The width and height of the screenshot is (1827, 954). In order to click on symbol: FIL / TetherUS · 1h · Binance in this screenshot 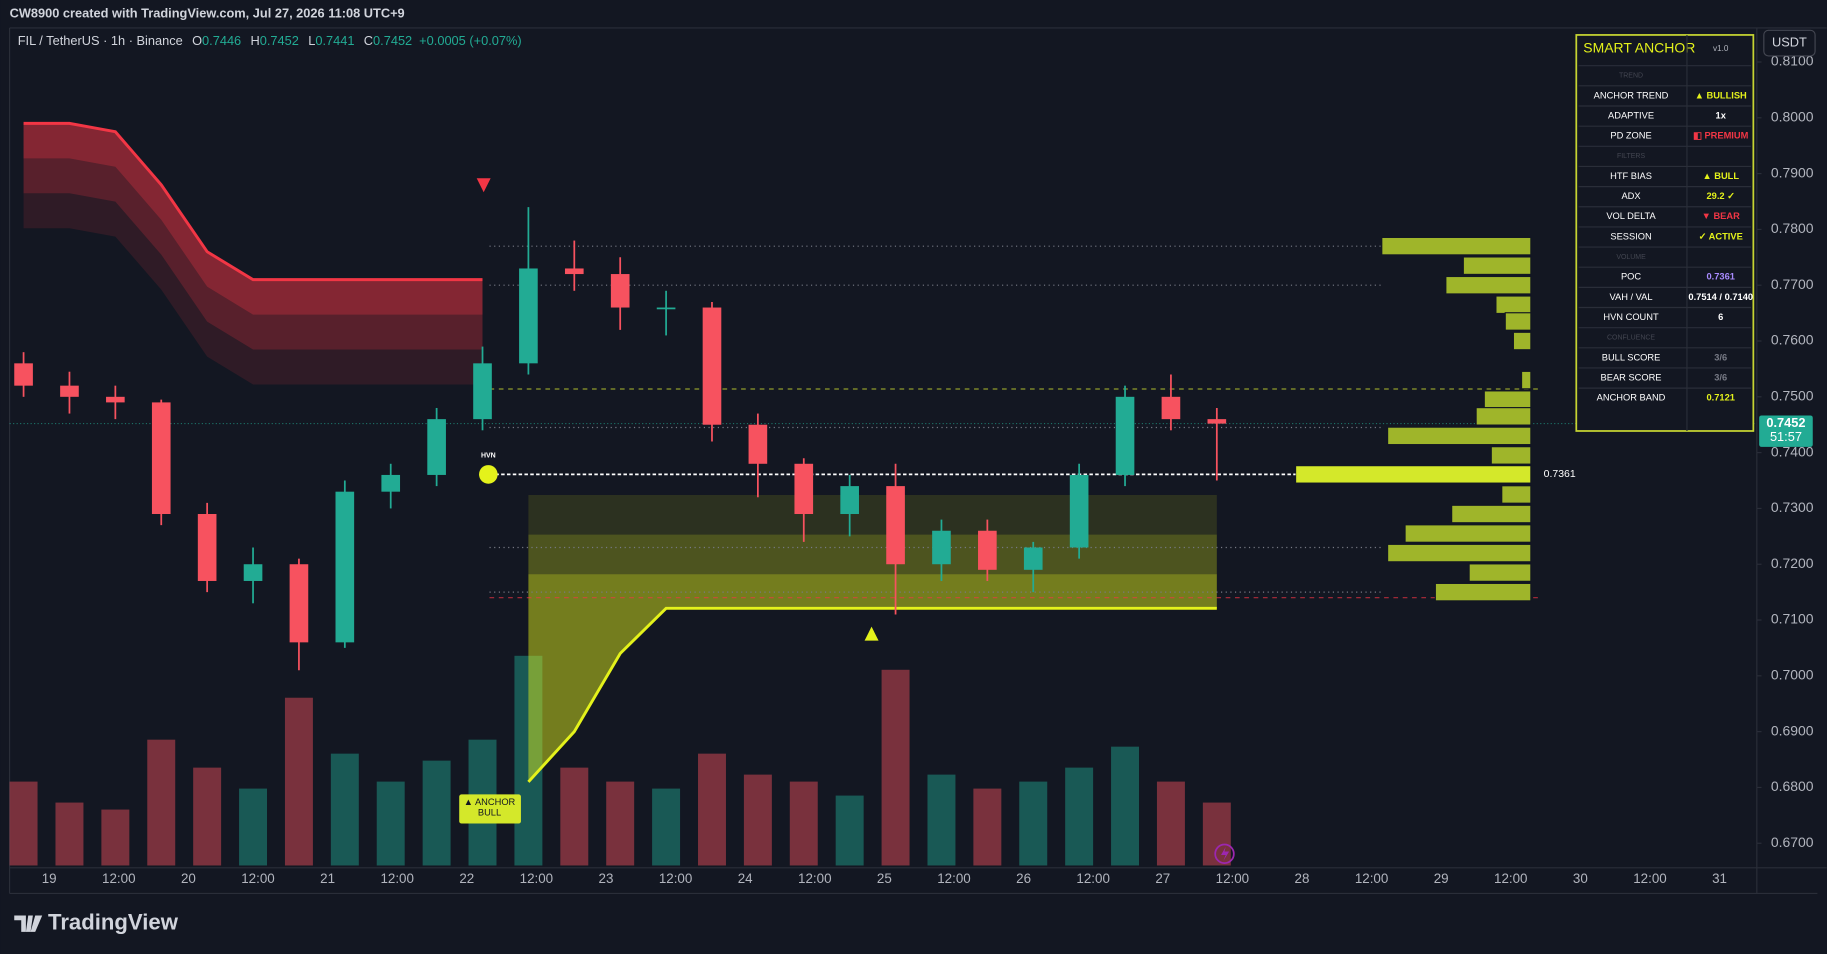, I will do `click(100, 40)`.